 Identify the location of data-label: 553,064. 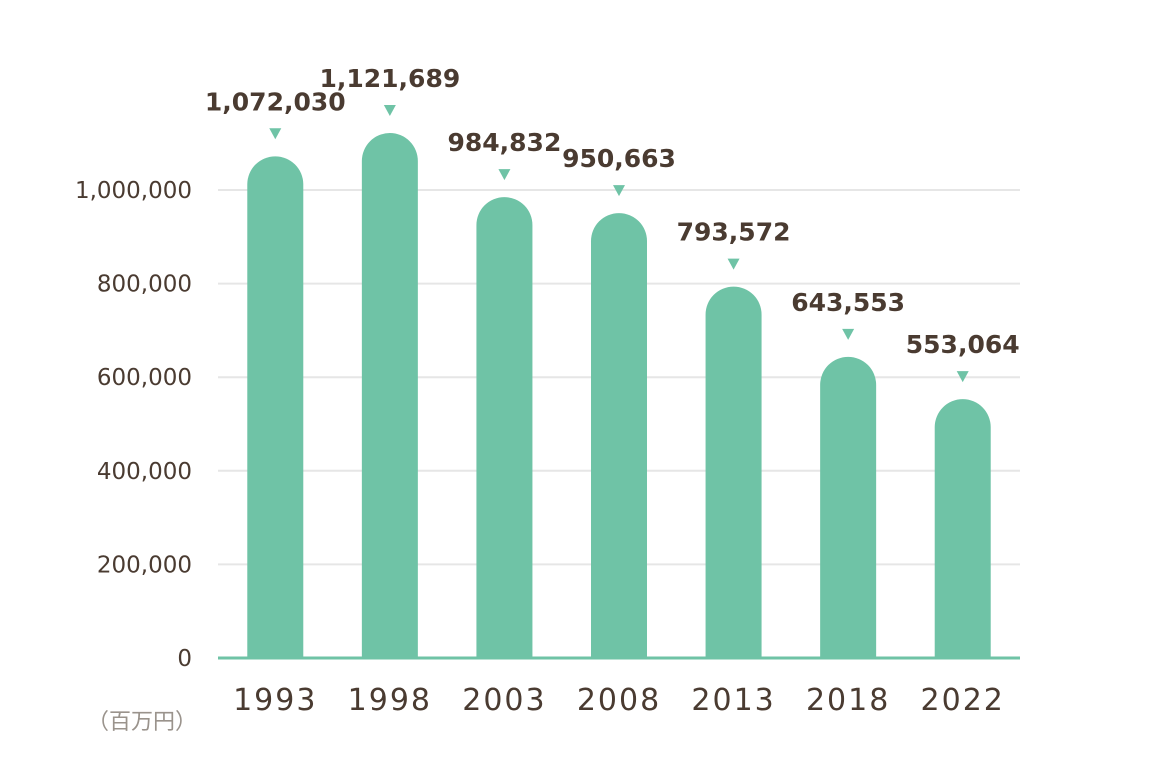
(963, 344).